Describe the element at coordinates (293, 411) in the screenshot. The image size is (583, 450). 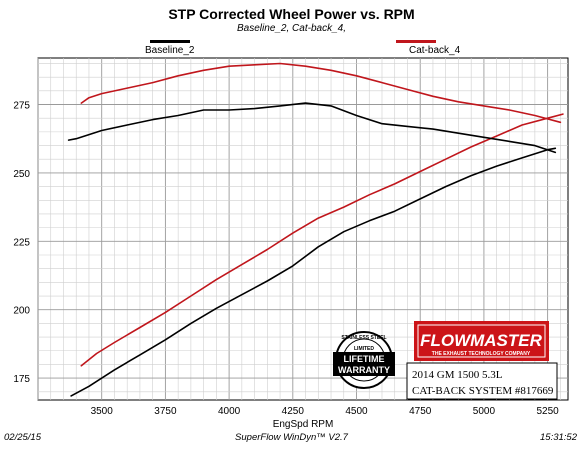
I see `x-tick-label: 4250` at that location.